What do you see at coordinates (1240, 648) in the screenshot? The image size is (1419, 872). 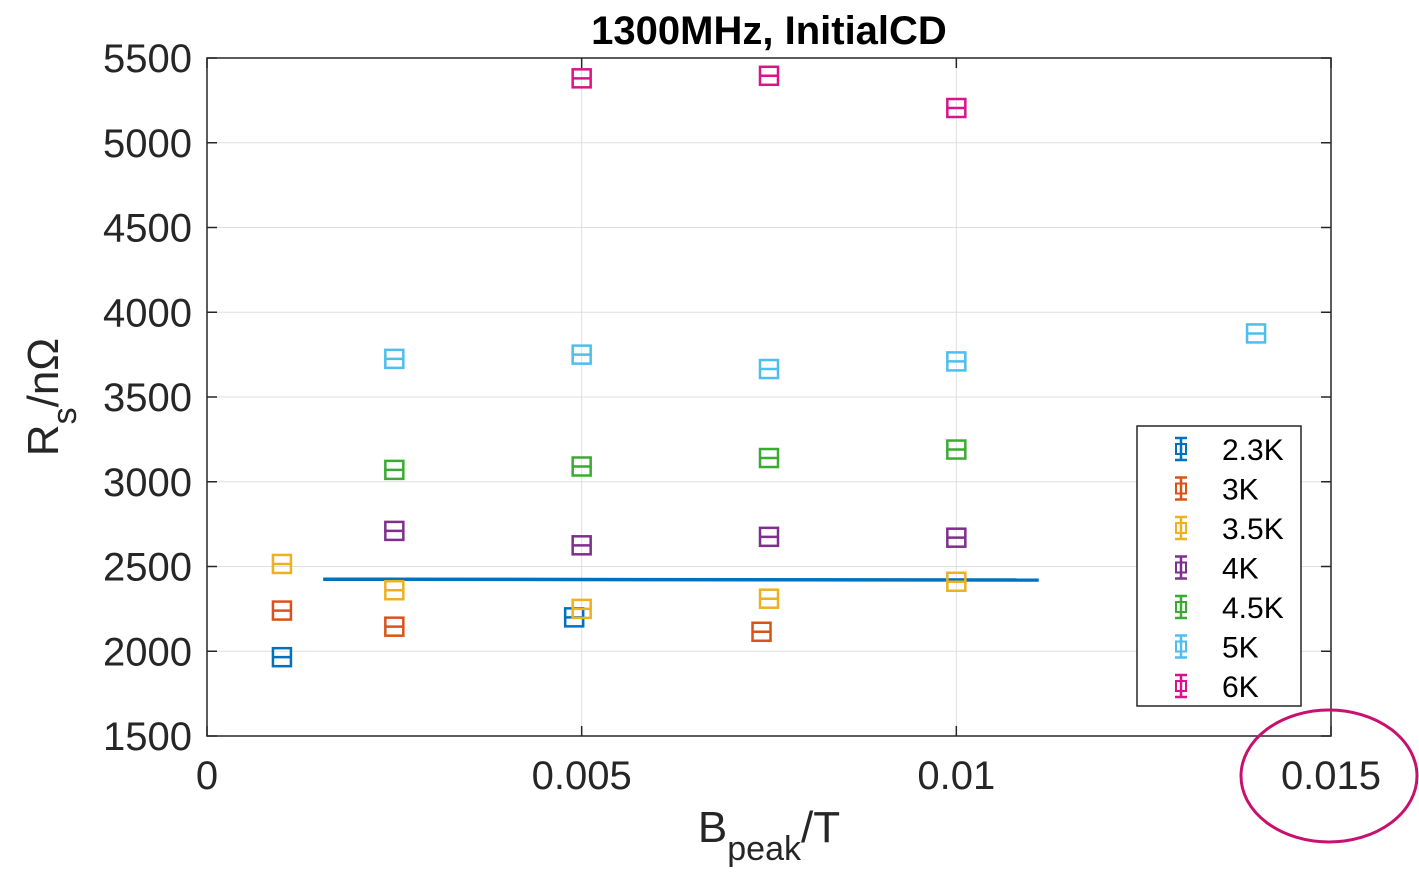 I see `legend-label: 5K` at bounding box center [1240, 648].